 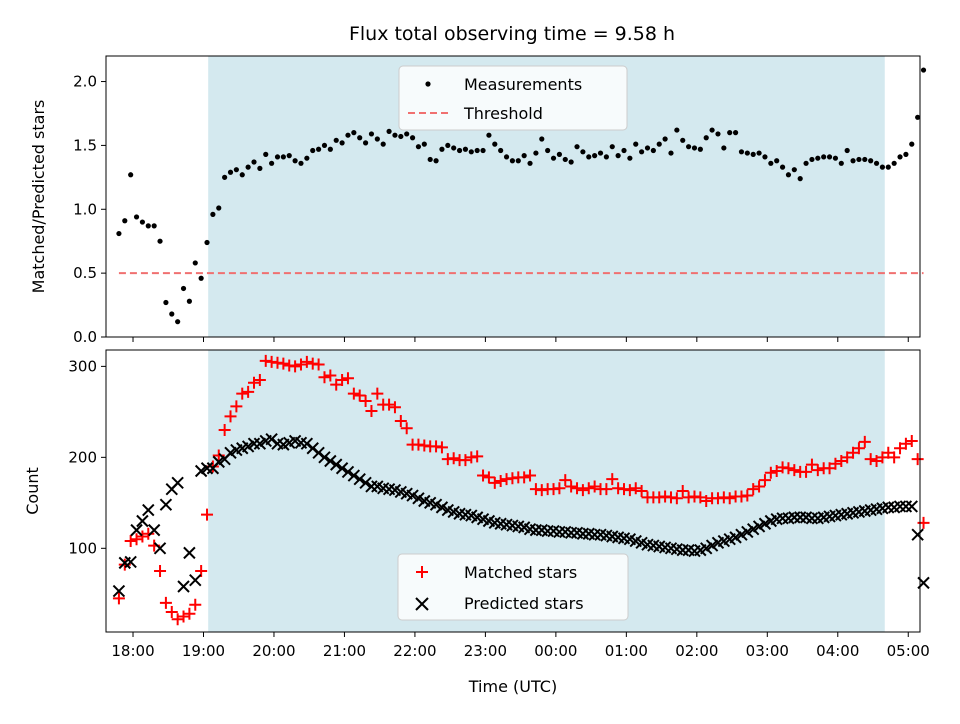 I want to click on top-y-tick-label: 0.0, so click(x=85, y=337).